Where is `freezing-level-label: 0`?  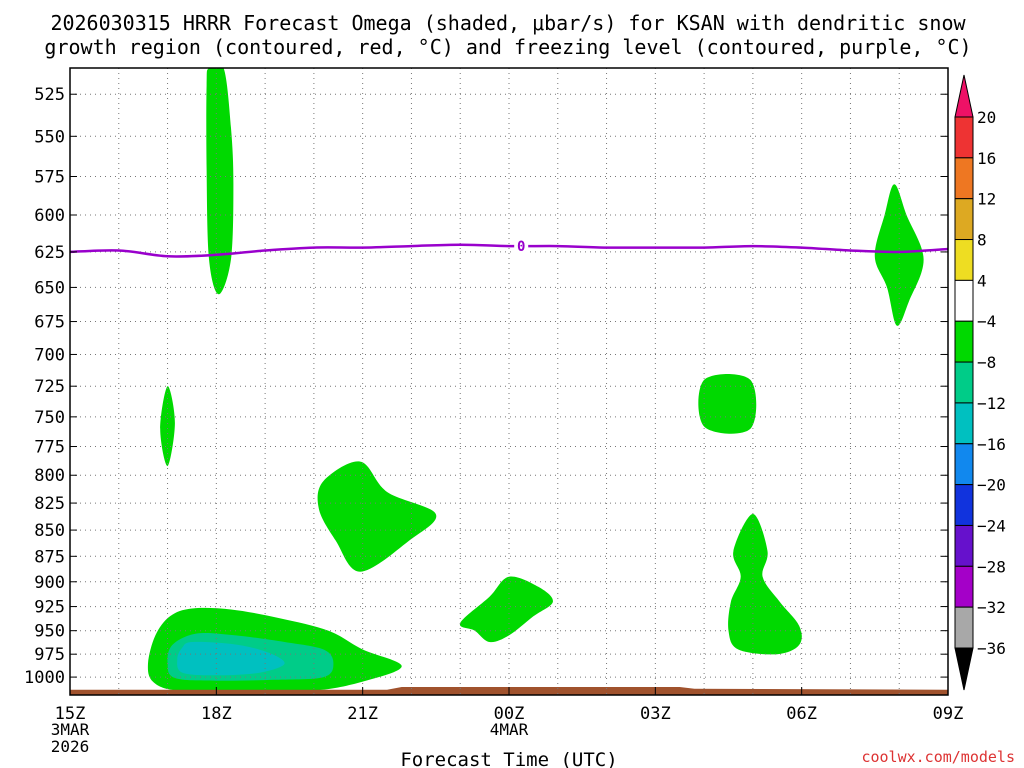
freezing-level-label: 0 is located at coordinates (521, 247).